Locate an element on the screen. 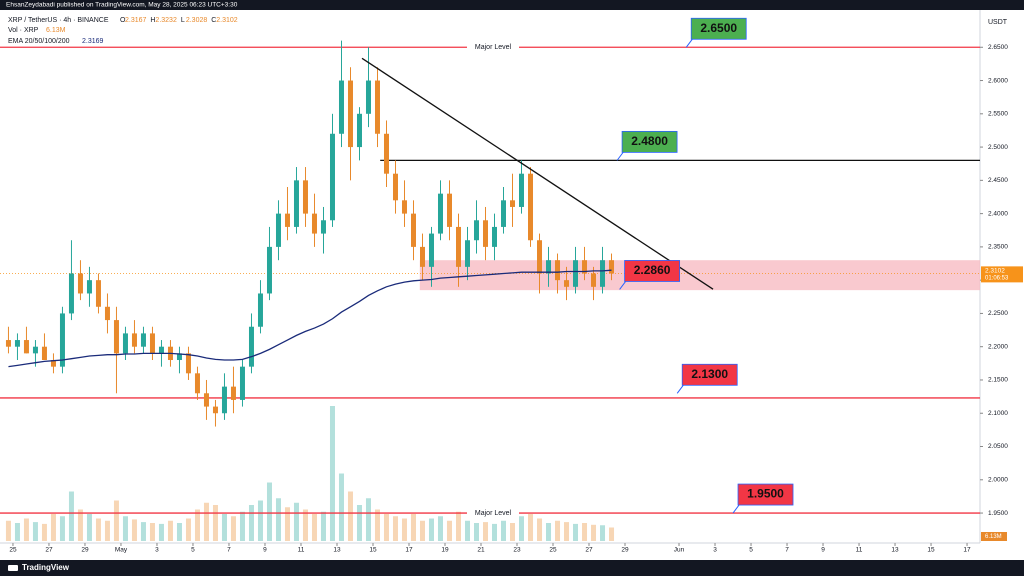  ohlc-value: 2.3102 is located at coordinates (227, 20).